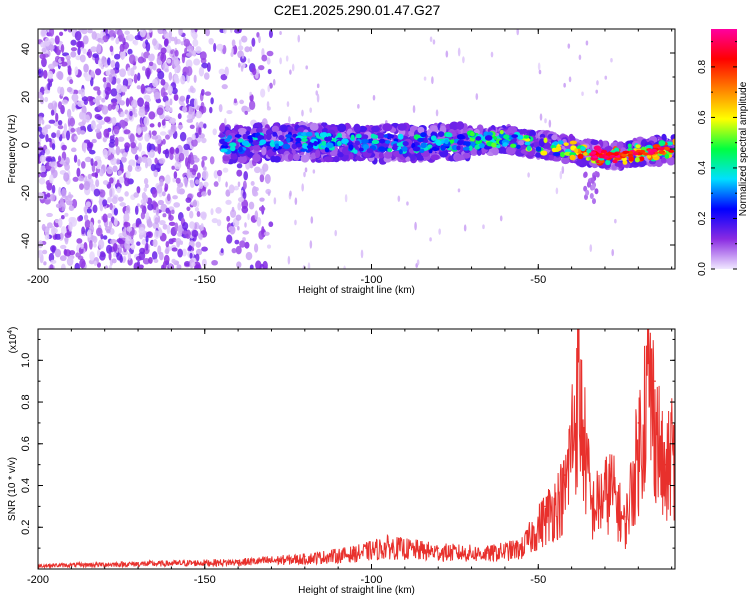 The height and width of the screenshot is (600, 750). I want to click on colorbar-tick-label: 0.8, so click(702, 67).